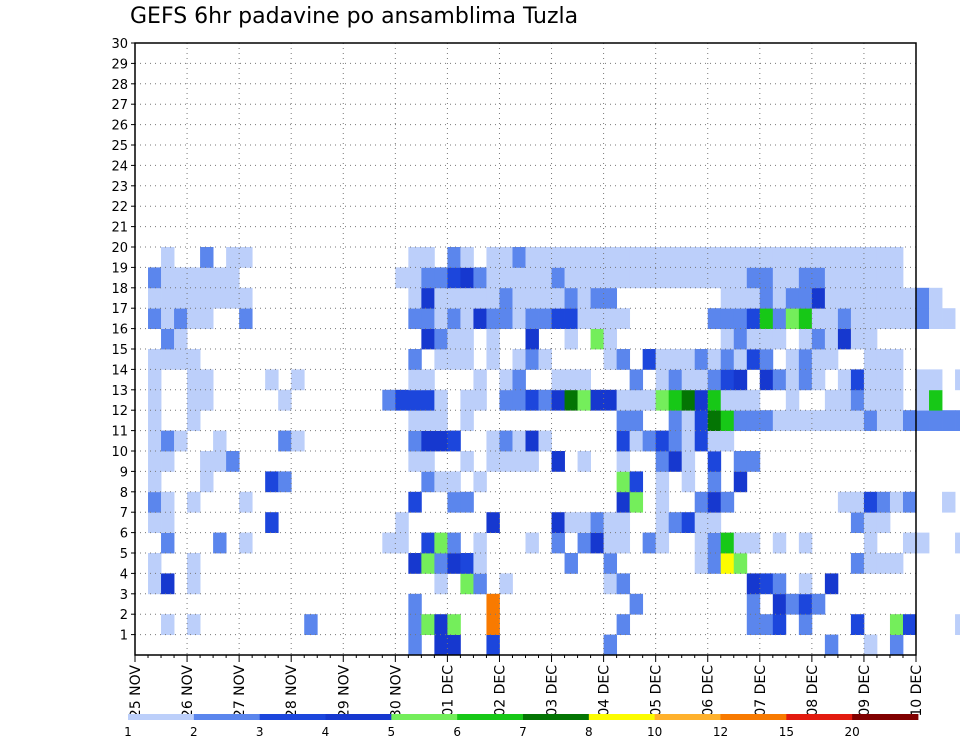 The height and width of the screenshot is (742, 960). What do you see at coordinates (457, 732) in the screenshot?
I see `colorbar-label: 6` at bounding box center [457, 732].